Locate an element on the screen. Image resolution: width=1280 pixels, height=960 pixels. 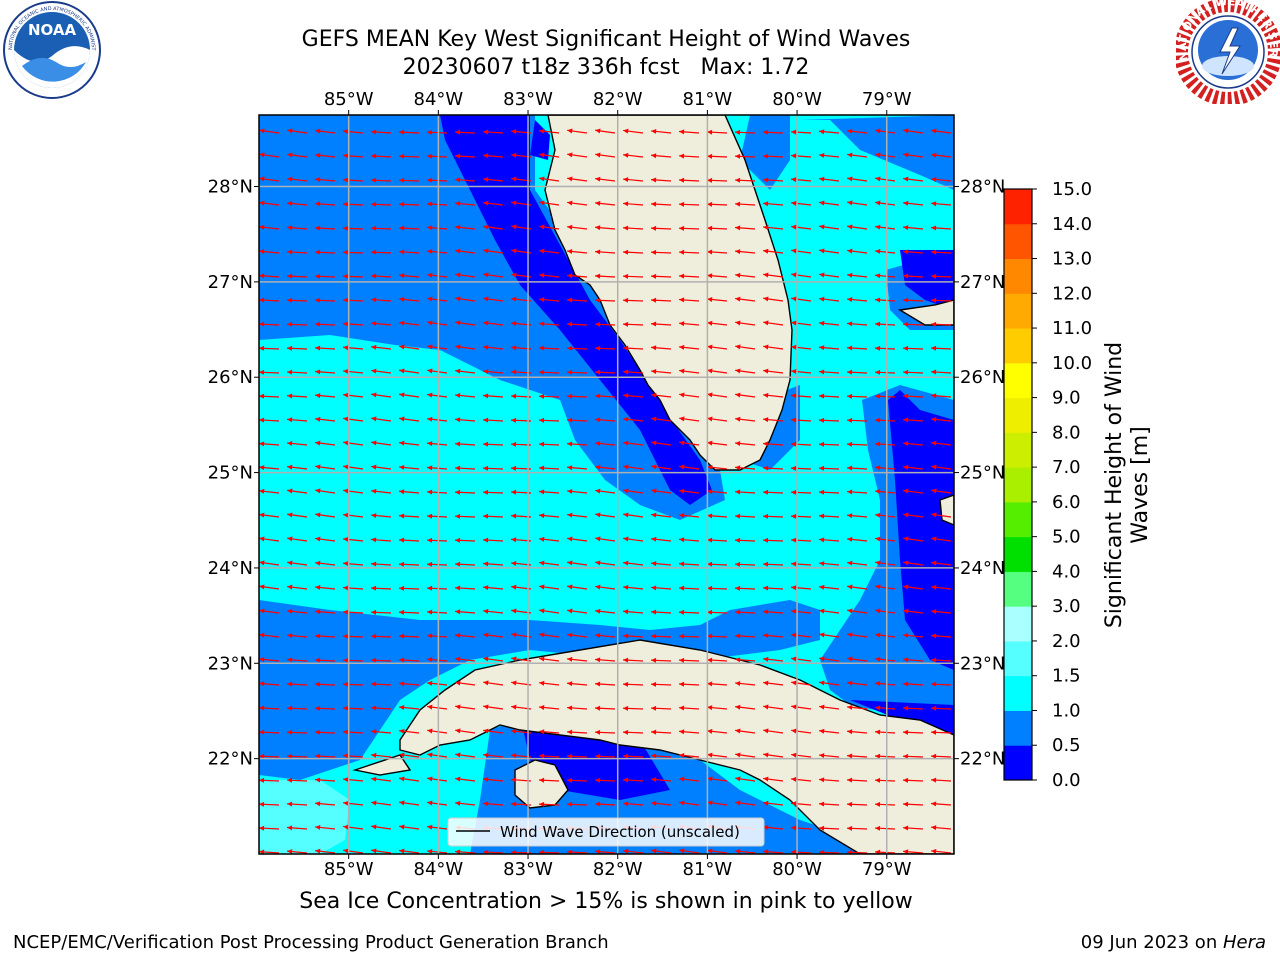
footer-date: 09 Jun 2023 on Hera is located at coordinates (1173, 942).